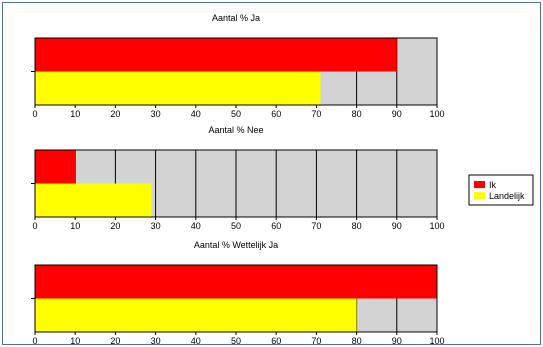  I want to click on legend-label-ik: Ik, so click(493, 185).